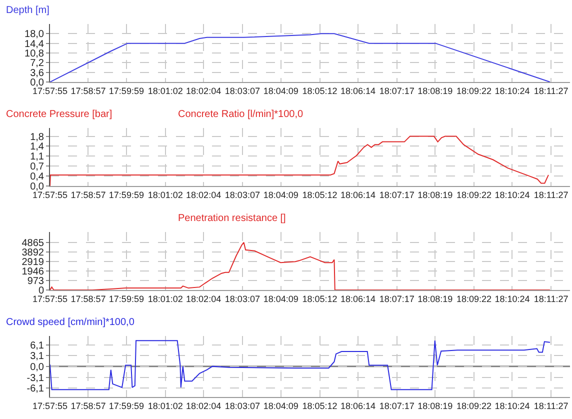 Image resolution: width=572 pixels, height=419 pixels. What do you see at coordinates (41, 291) in the screenshot?
I see `y-tick-label: 0` at bounding box center [41, 291].